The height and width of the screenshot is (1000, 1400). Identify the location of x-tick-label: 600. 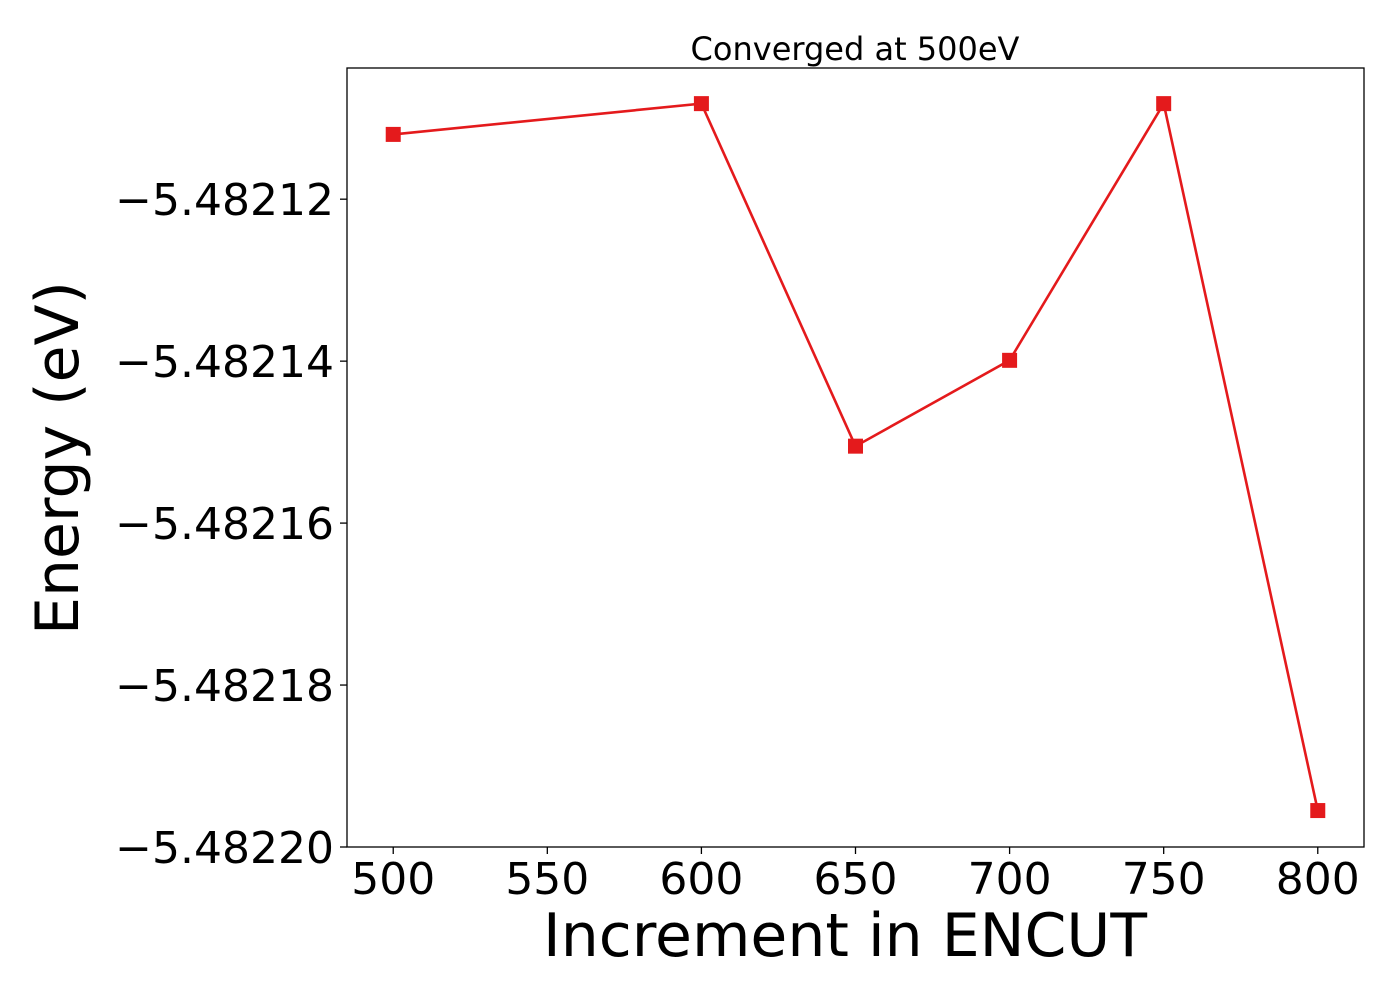
(701, 879).